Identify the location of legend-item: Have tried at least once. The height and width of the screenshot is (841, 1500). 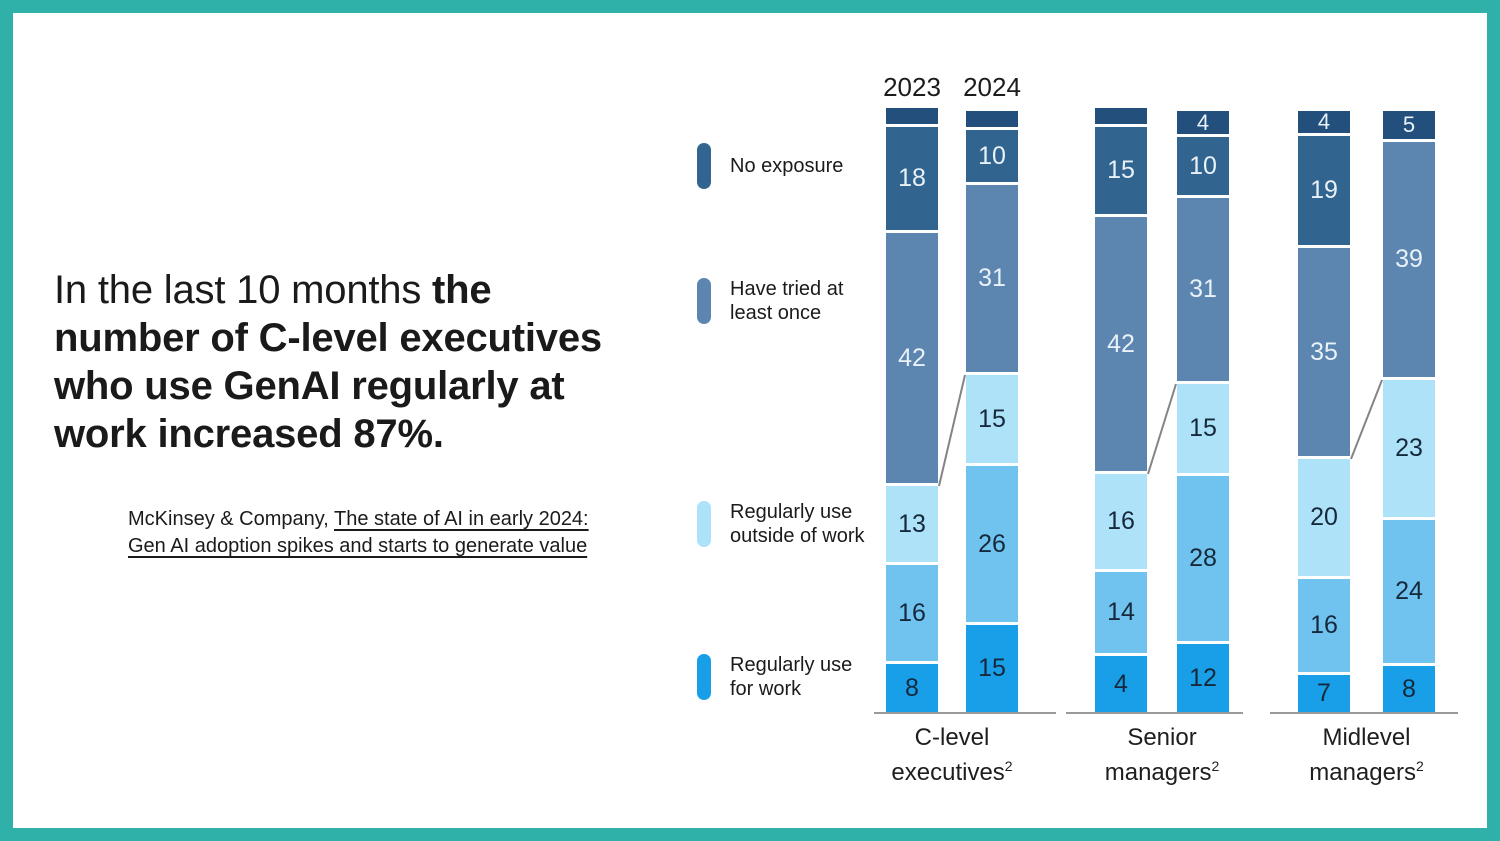
(770, 301).